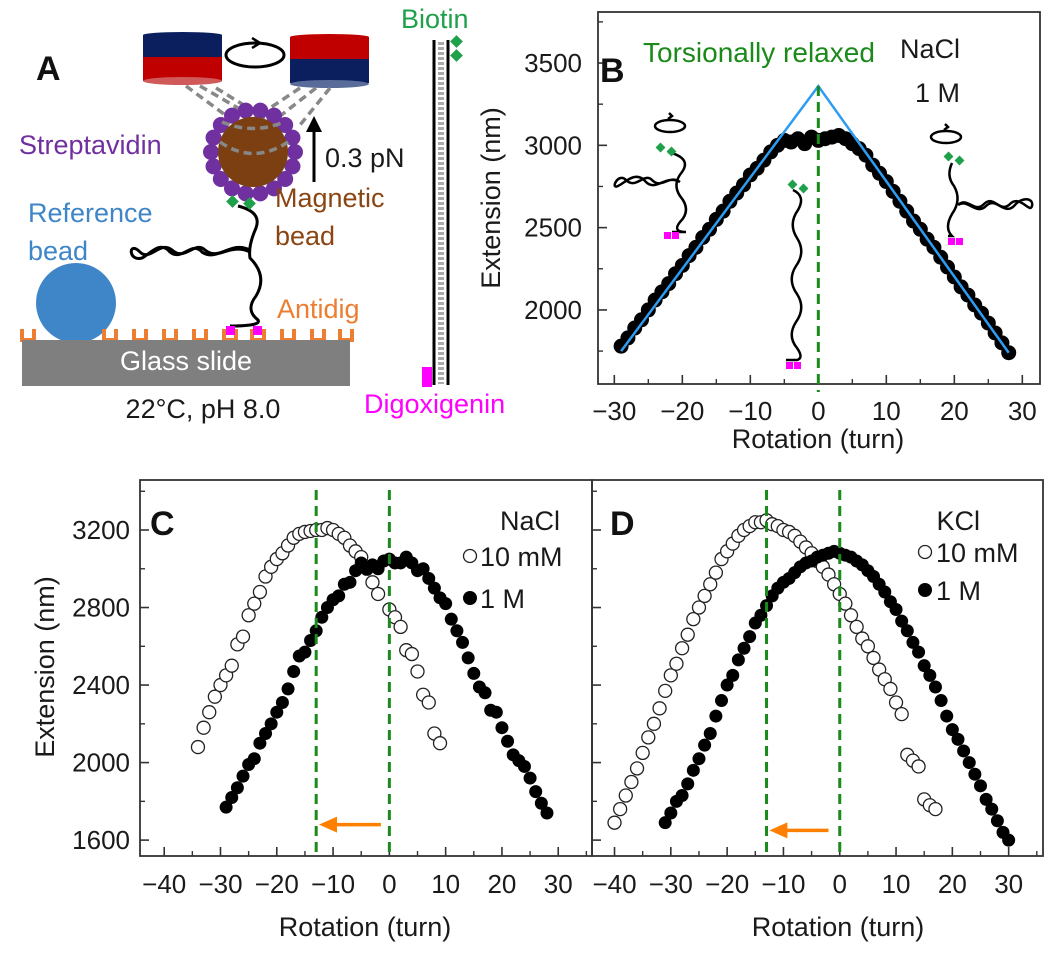 This screenshot has height=955, width=1060. Describe the element at coordinates (90, 145) in the screenshot. I see `streptavidin-label: Streptavidin` at that location.